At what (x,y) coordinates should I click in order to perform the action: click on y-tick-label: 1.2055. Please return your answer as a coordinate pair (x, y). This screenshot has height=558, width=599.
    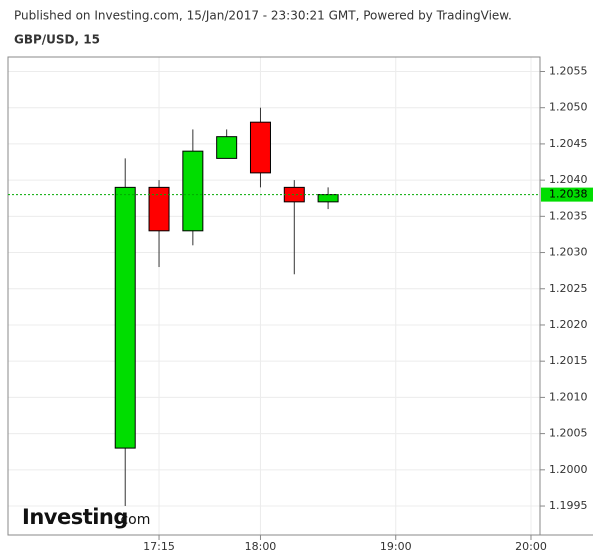
    Looking at the image, I should click on (568, 70).